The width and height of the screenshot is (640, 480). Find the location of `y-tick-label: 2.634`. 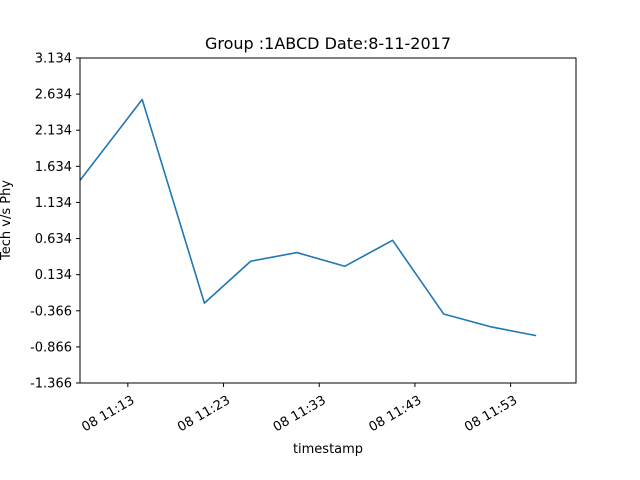

y-tick-label: 2.634 is located at coordinates (53, 95).